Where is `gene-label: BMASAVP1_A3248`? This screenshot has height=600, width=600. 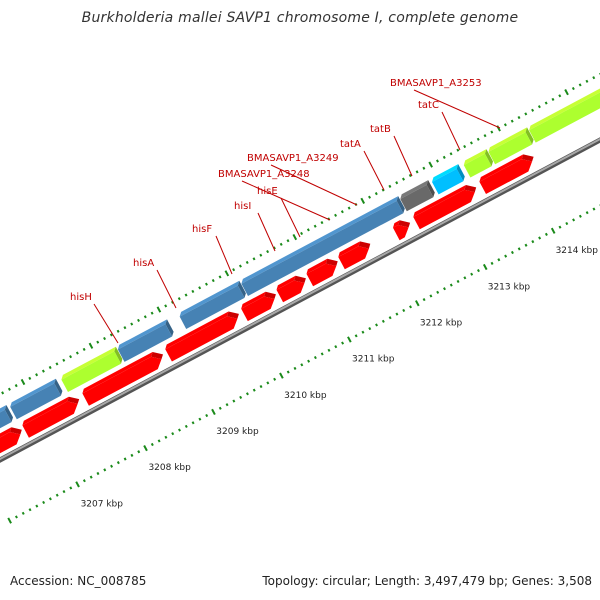 gene-label: BMASAVP1_A3248 is located at coordinates (264, 174).